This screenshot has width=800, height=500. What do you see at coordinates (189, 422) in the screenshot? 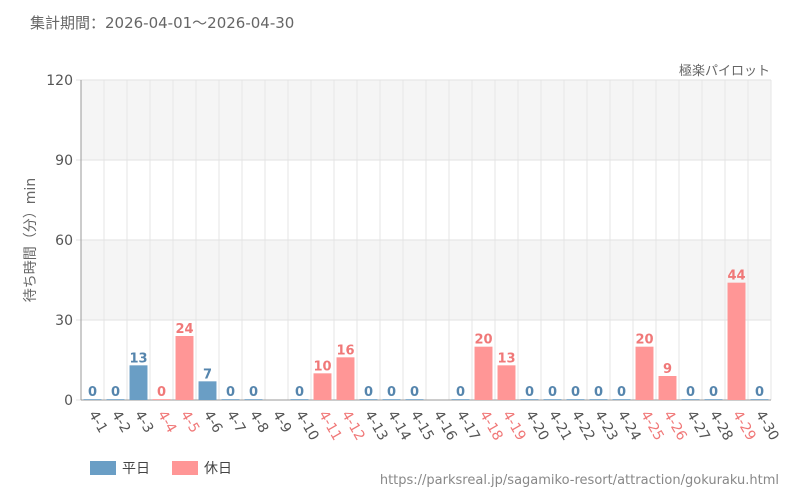
I see `x-tick-4-5: 4-5` at bounding box center [189, 422].